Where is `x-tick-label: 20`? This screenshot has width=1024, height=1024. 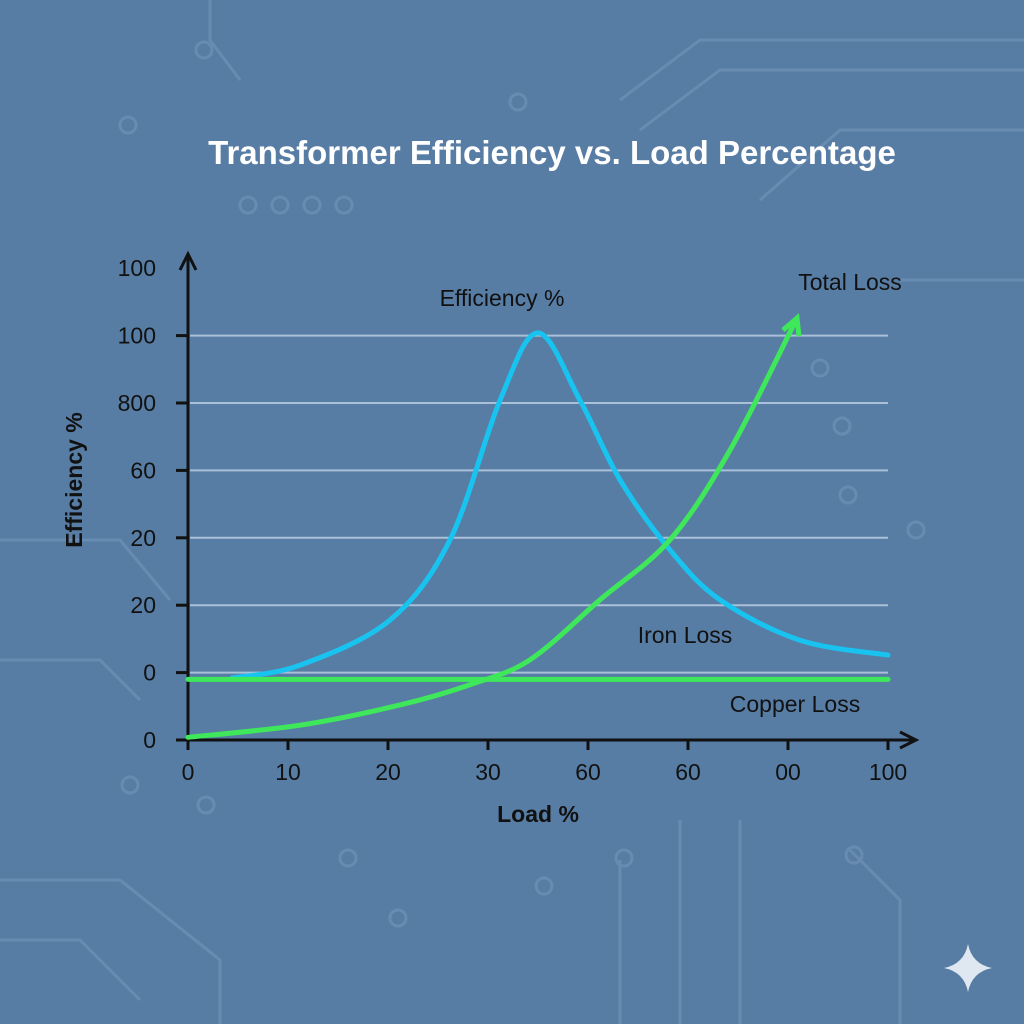
x-tick-label: 20 is located at coordinates (388, 772).